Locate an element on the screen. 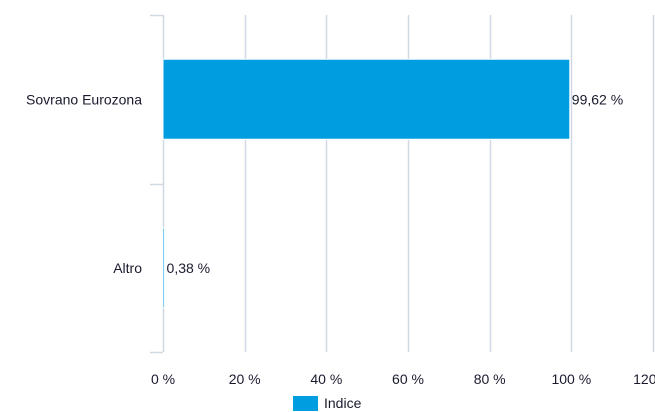 Image resolution: width=655 pixels, height=412 pixels. data-label: 0,38 % is located at coordinates (189, 268).